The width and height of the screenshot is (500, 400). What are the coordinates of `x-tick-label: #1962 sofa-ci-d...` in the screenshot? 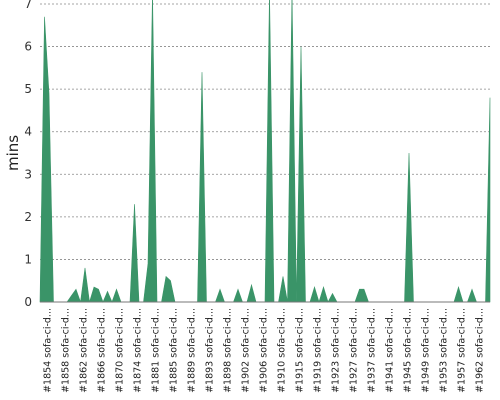 It's located at (479, 350).